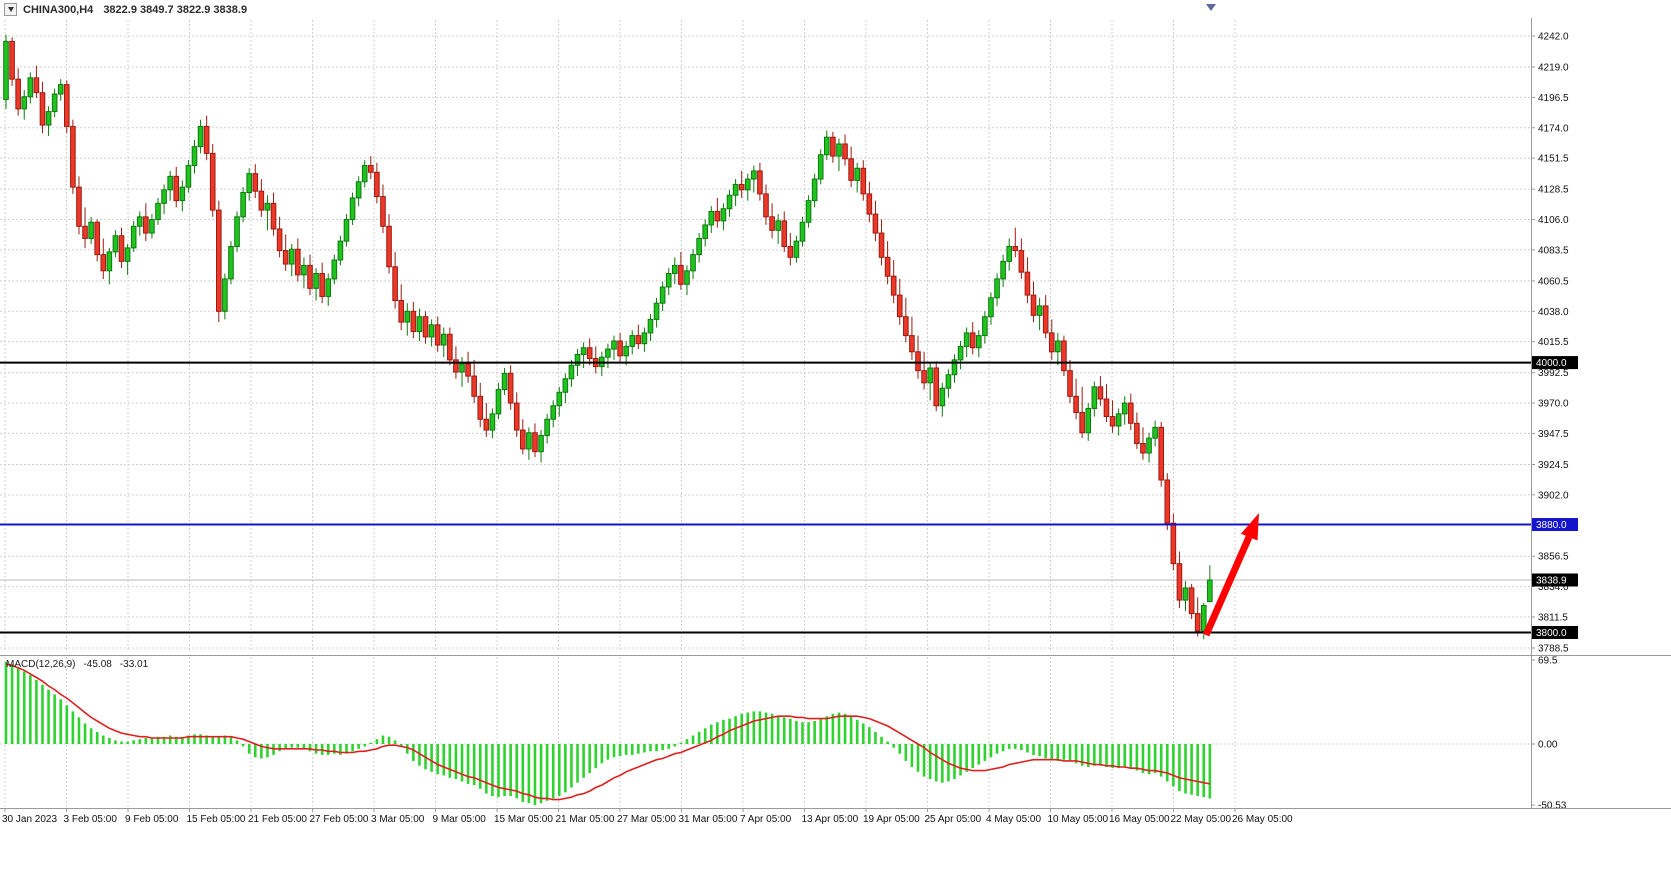  Describe the element at coordinates (216, 819) in the screenshot. I see `time-axis-label: 15 Feb 05:00` at that location.